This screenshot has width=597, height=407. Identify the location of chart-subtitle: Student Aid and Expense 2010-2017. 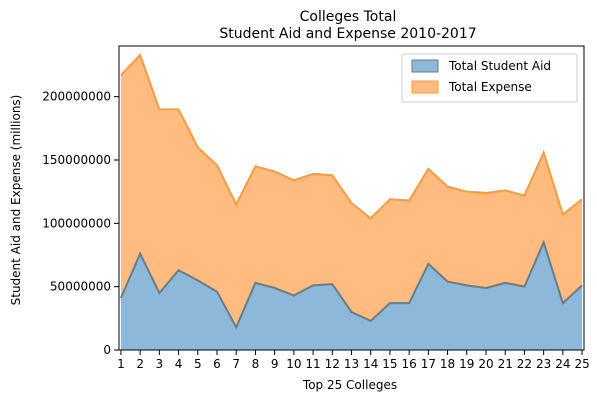
(347, 34).